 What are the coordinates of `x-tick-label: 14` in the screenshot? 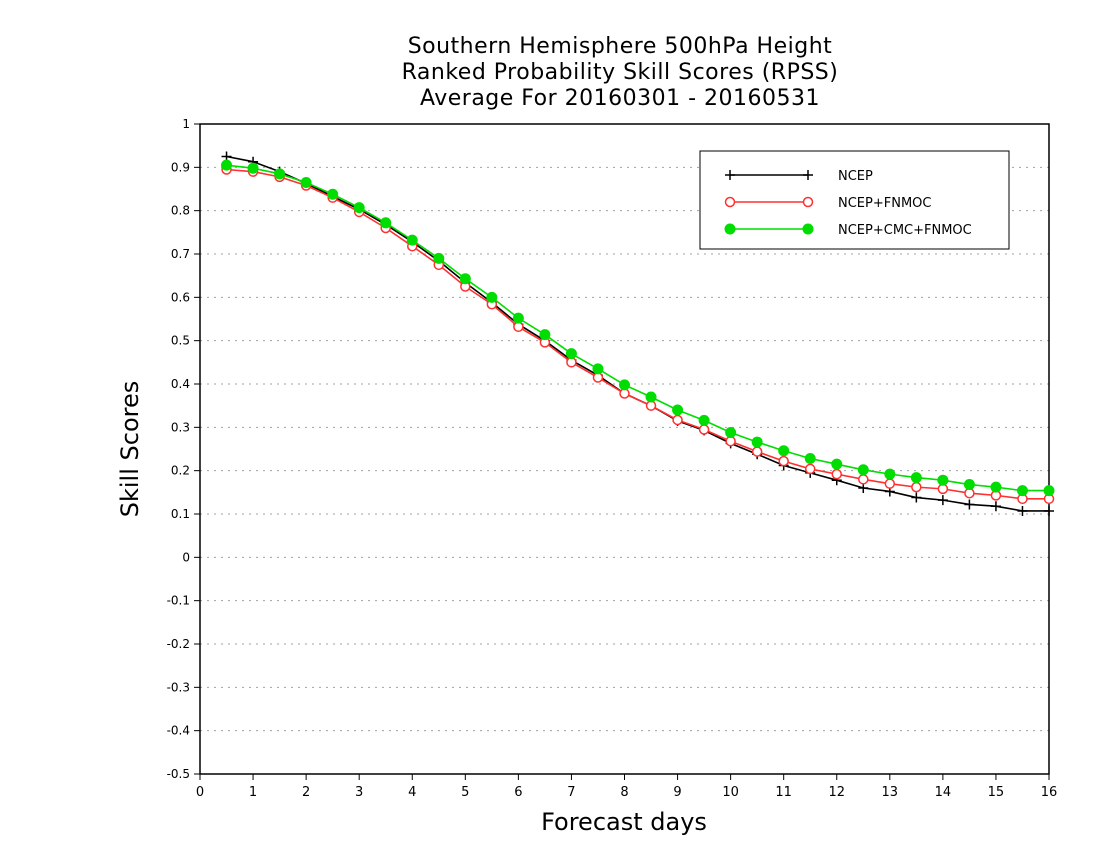 It's located at (943, 792).